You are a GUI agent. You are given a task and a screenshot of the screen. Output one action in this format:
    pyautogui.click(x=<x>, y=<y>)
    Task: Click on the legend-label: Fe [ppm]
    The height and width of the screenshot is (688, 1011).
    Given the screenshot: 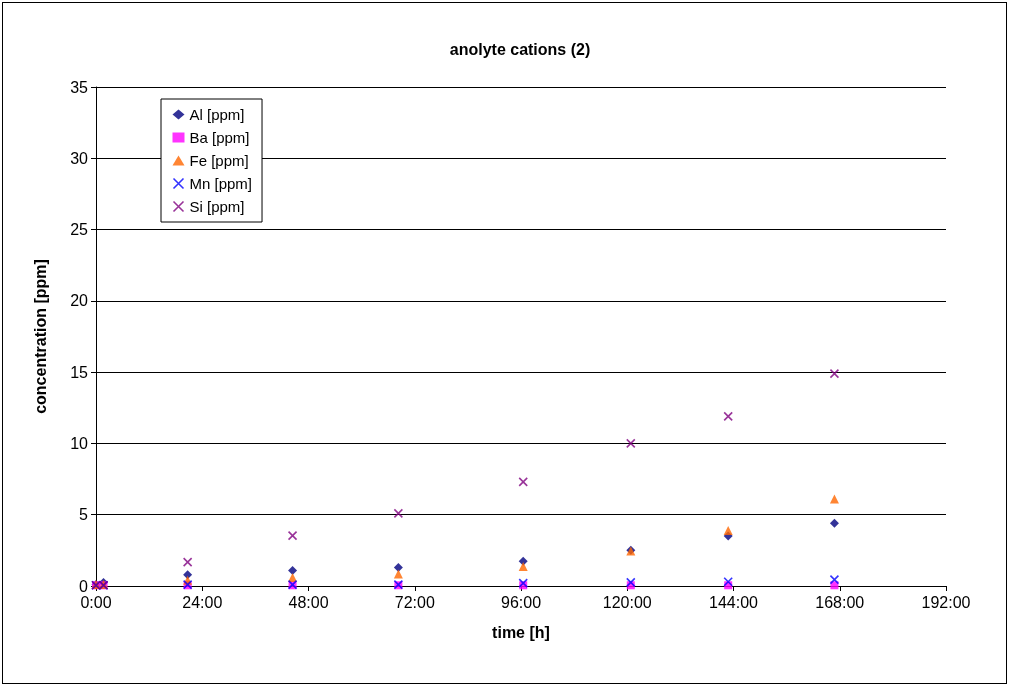 What is the action you would take?
    pyautogui.click(x=219, y=160)
    